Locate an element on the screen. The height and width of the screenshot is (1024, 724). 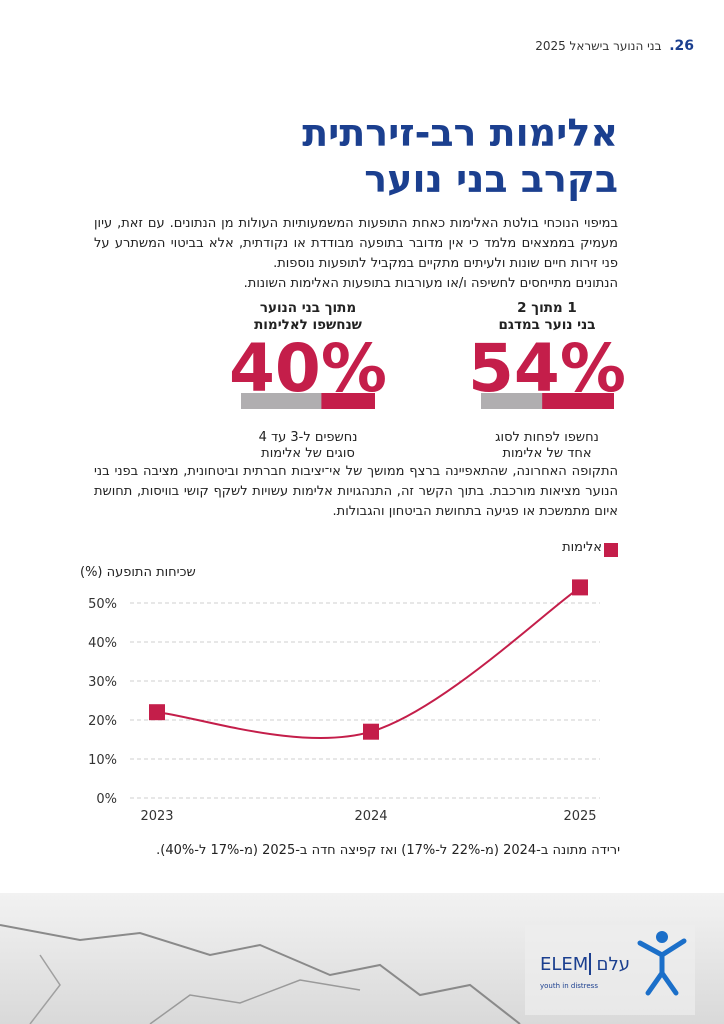
line is located at coordinates (368, 662).